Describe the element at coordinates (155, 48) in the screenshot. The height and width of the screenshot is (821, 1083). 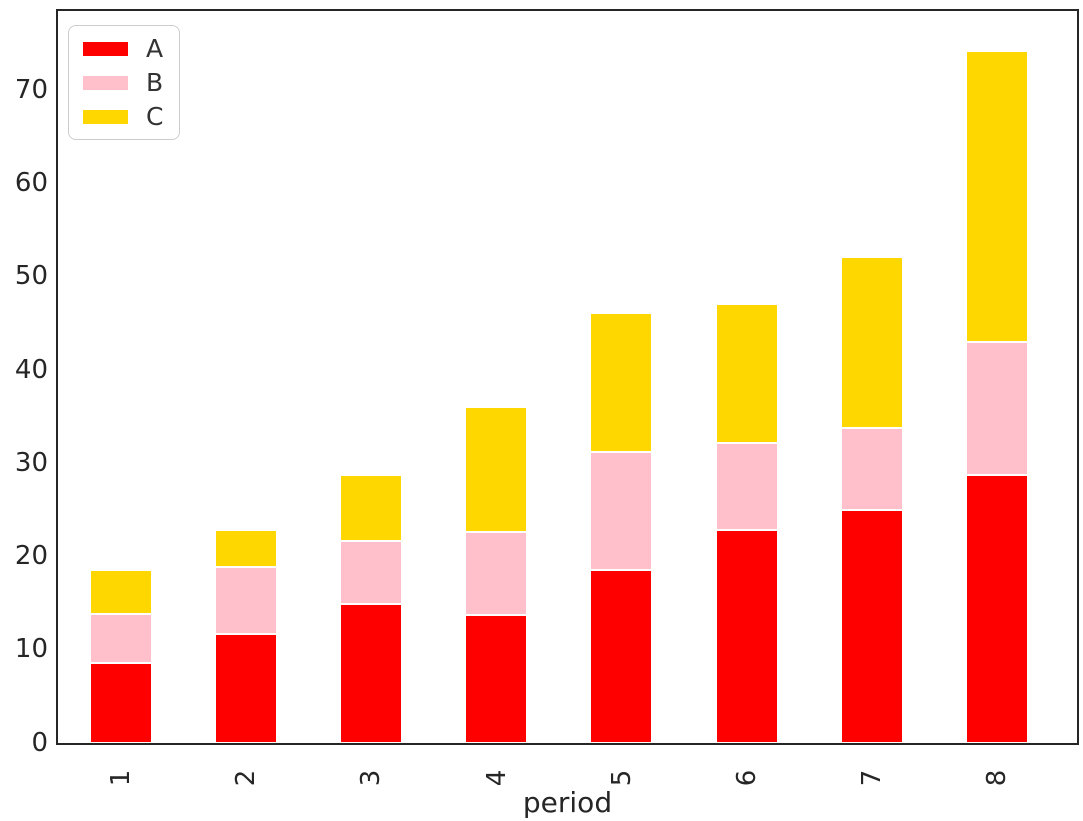
I see `legend-label-a: A` at that location.